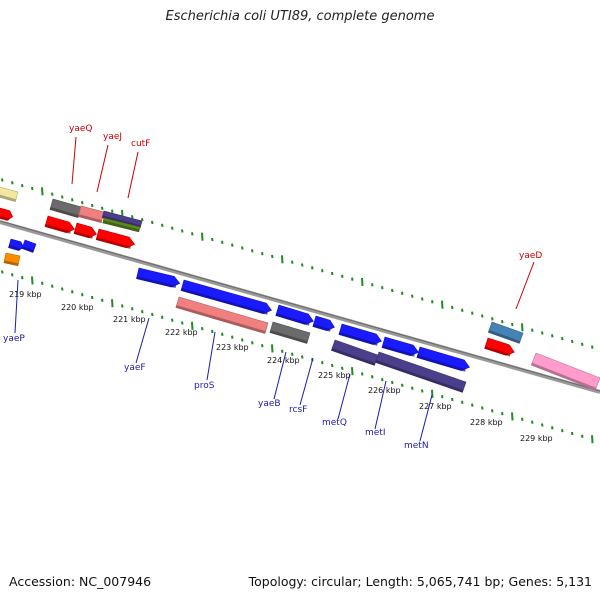 The image size is (600, 600). Describe the element at coordinates (181, 332) in the screenshot. I see `scale-label: 222 kbp` at that location.